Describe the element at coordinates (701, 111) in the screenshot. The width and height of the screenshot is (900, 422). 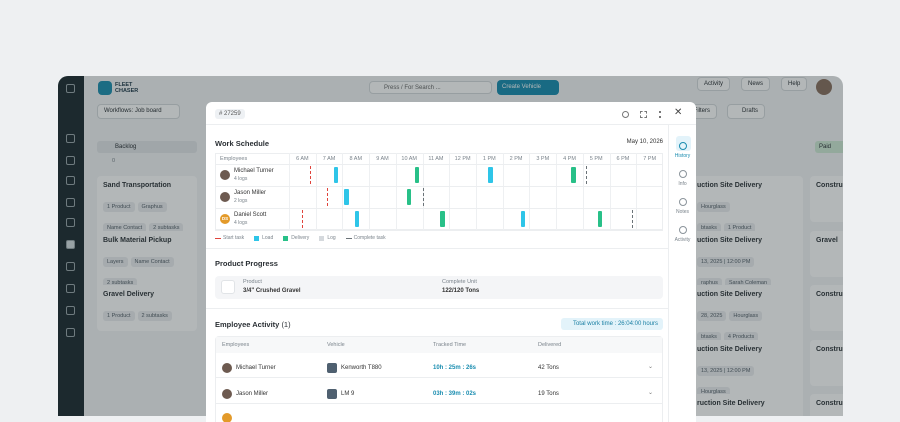
I see `toolbar-label: Filters` at that location.